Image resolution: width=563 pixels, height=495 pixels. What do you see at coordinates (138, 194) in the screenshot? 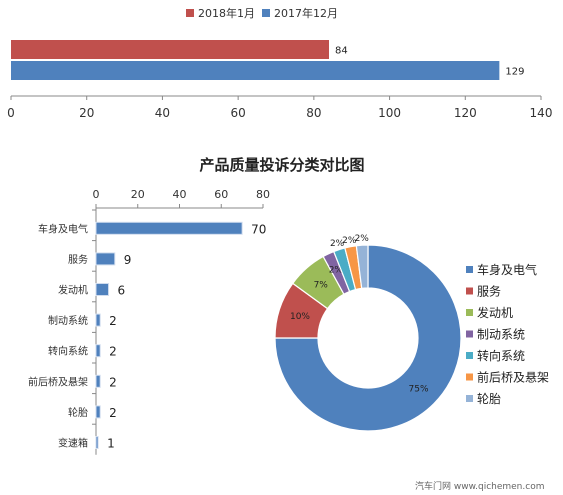
I see `bar-chart-x-tick-label: 20` at bounding box center [138, 194].